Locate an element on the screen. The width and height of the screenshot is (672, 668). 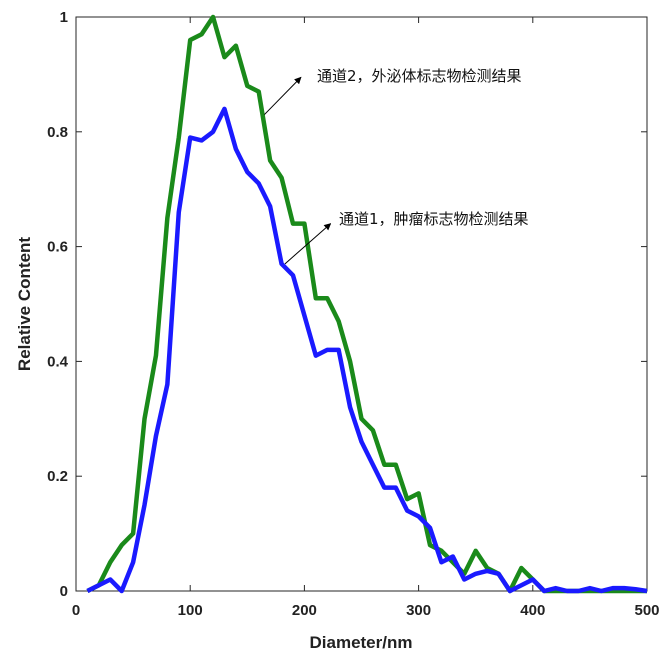
x-axis-title: Diameter/nm is located at coordinates (361, 642).